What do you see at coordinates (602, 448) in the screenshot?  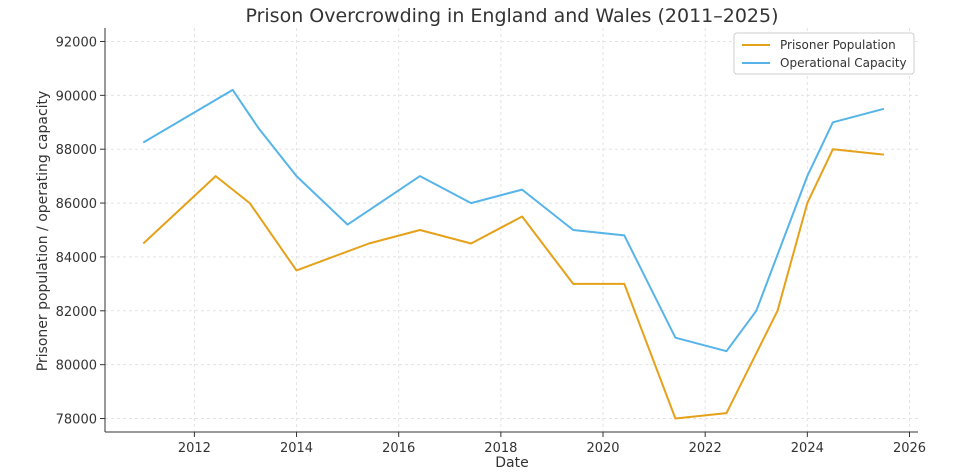 I see `x-tick-label: 2020` at bounding box center [602, 448].